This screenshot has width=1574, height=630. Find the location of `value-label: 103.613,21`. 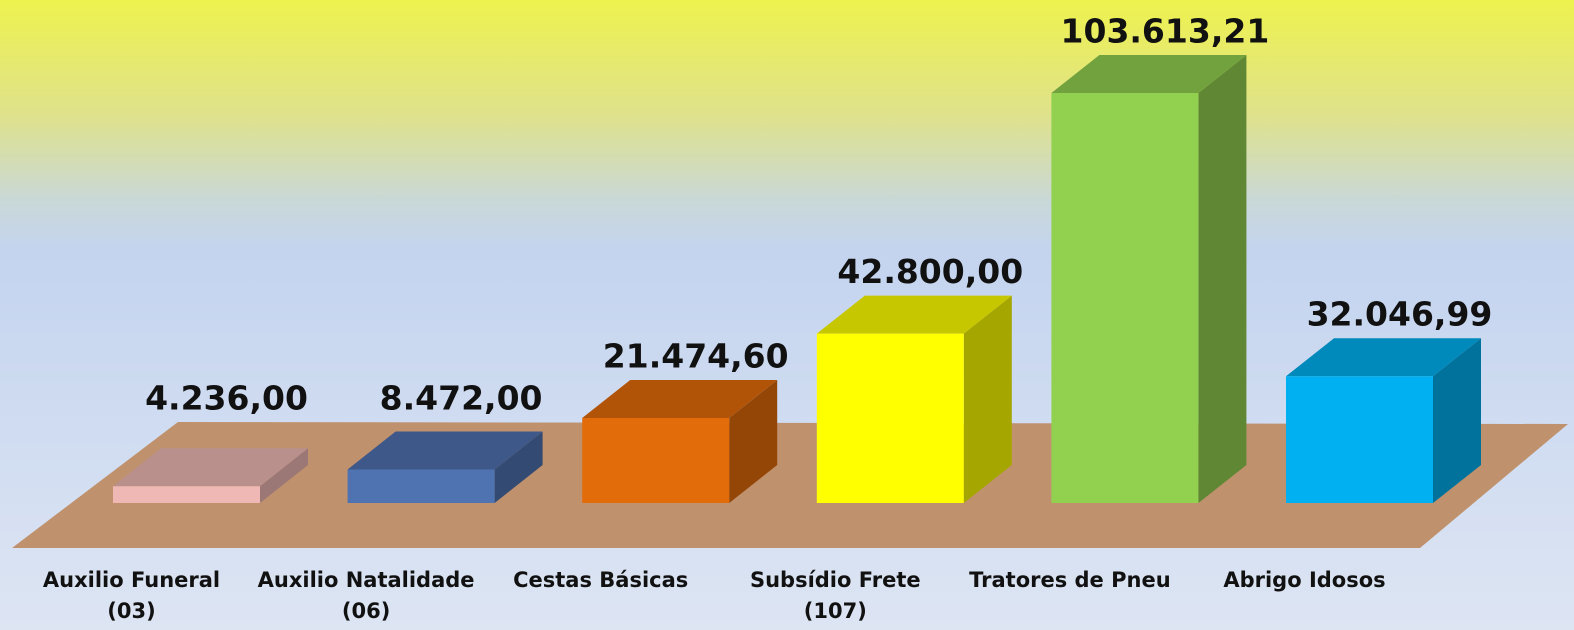

value-label: 103.613,21 is located at coordinates (1165, 31).